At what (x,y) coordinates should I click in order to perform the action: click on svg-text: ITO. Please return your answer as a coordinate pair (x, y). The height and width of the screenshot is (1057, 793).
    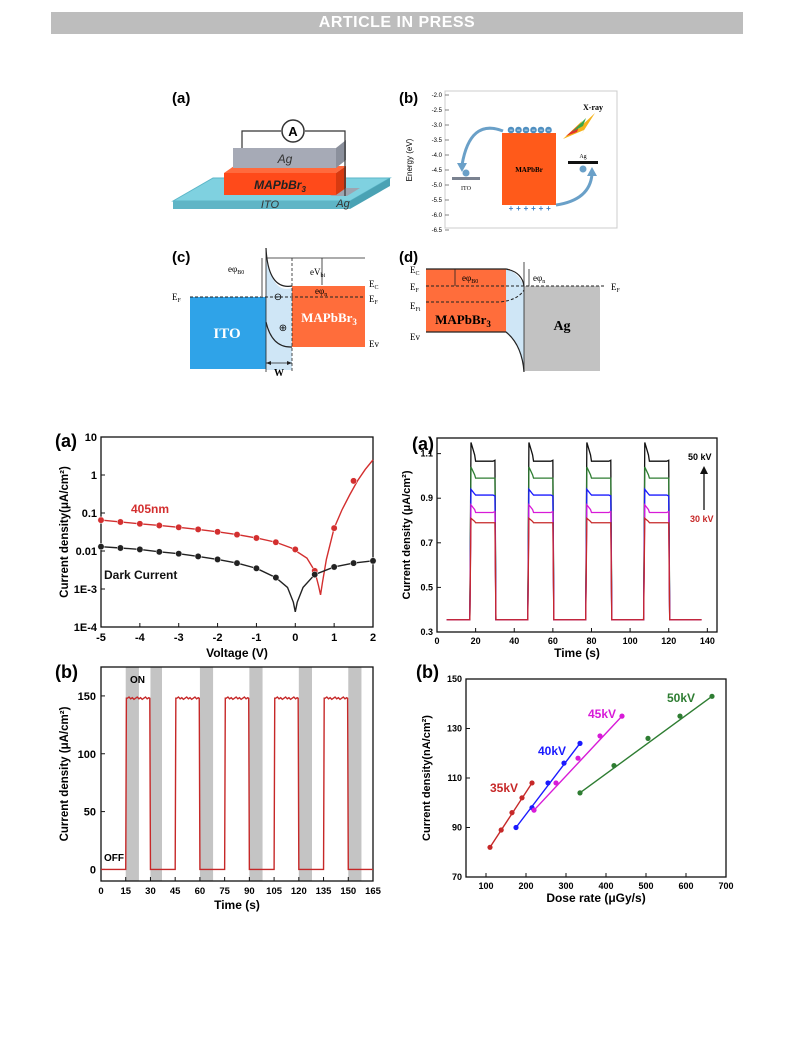
    Looking at the image, I should click on (270, 205).